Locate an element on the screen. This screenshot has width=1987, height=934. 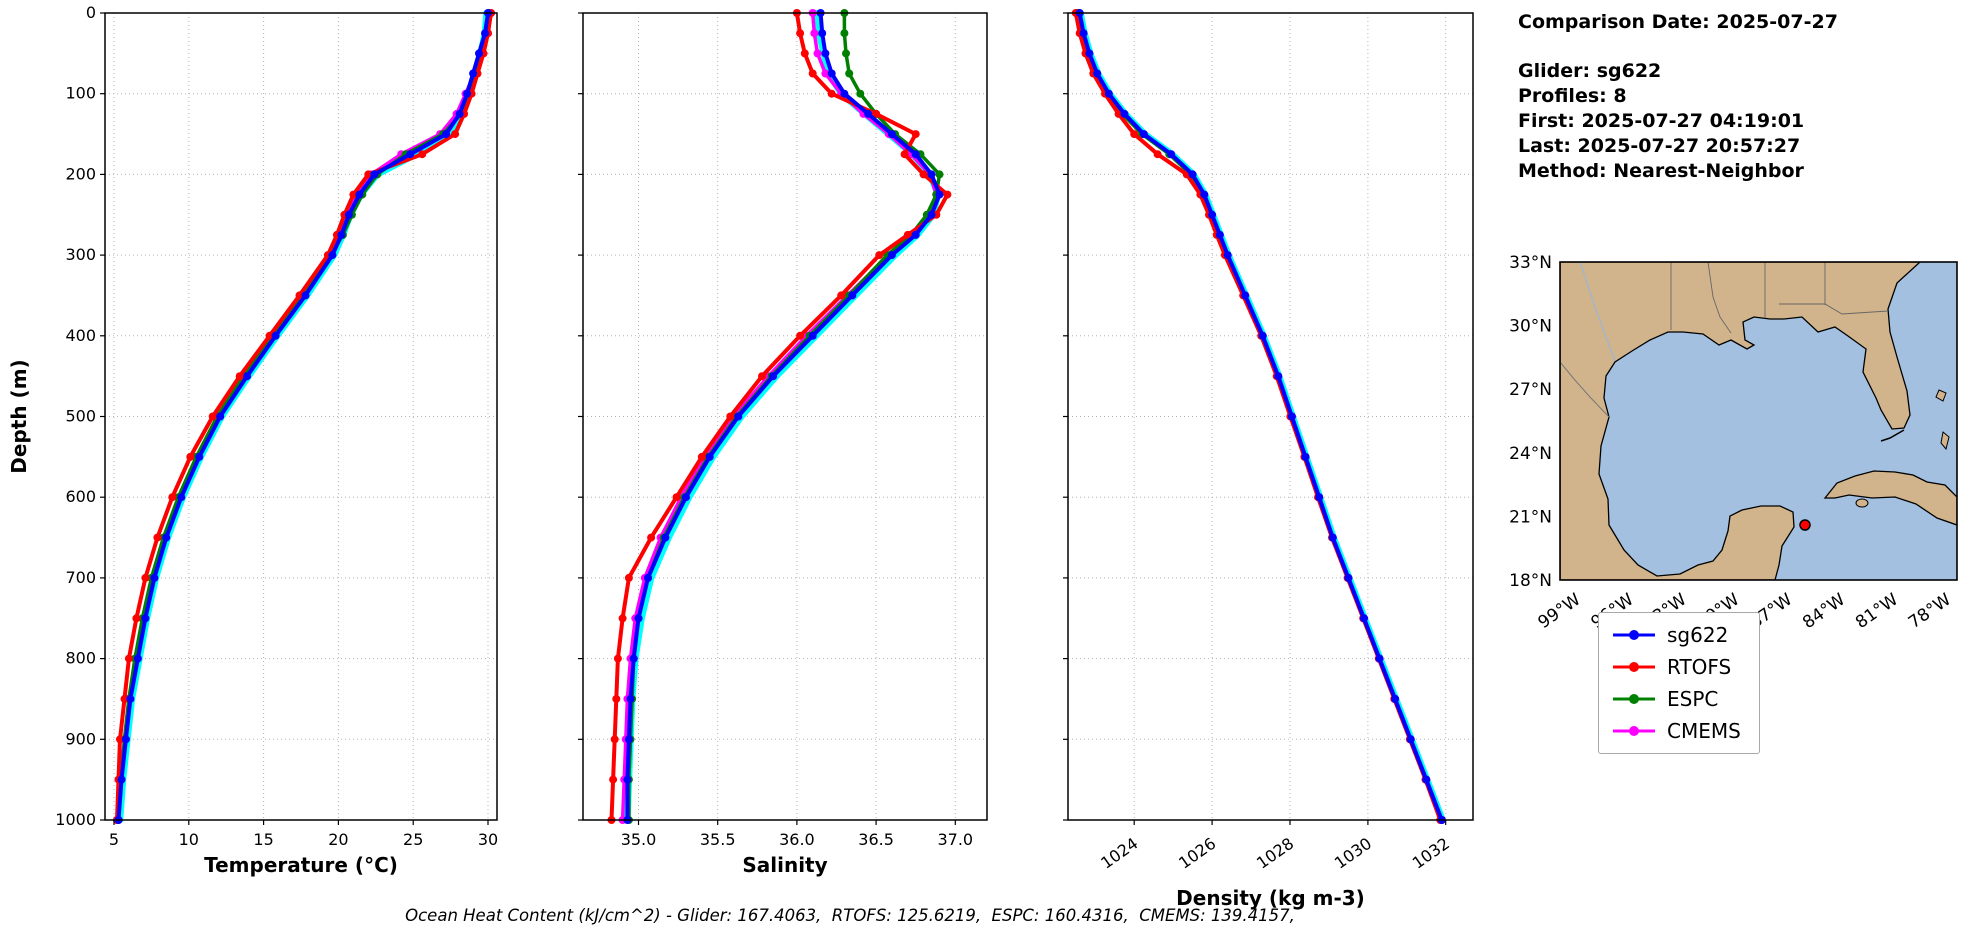
map-lat-tick-label: 27°N is located at coordinates (1530, 390).